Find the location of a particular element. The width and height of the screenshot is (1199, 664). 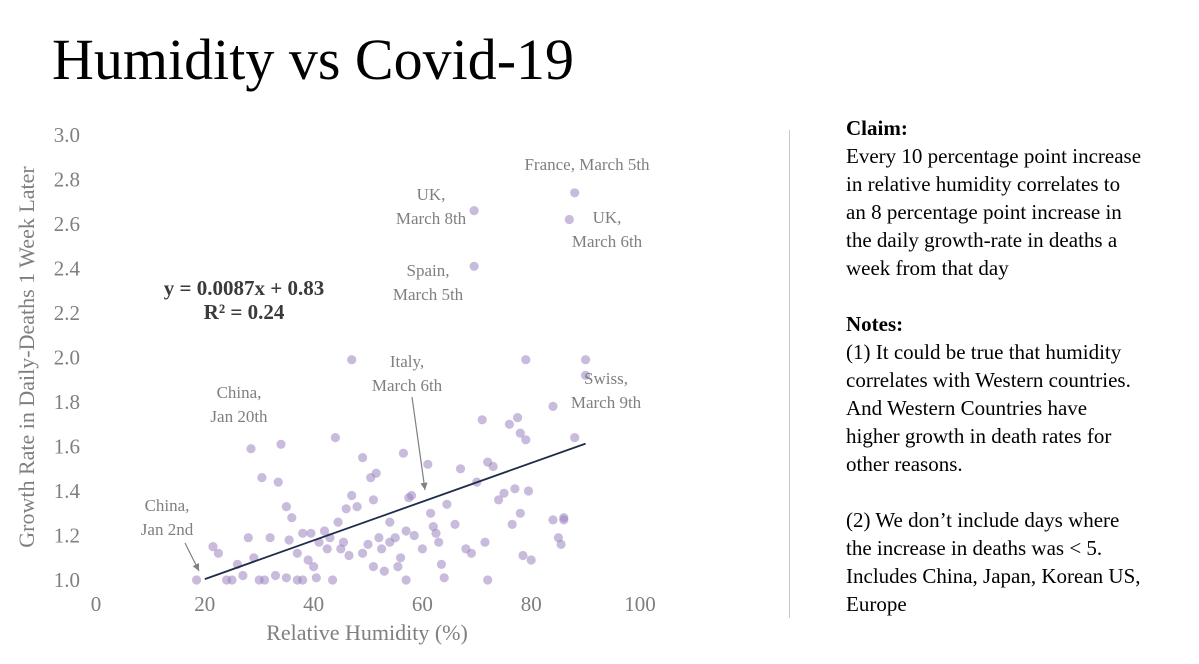

point-annotation: China, Jan 20th is located at coordinates (239, 404).